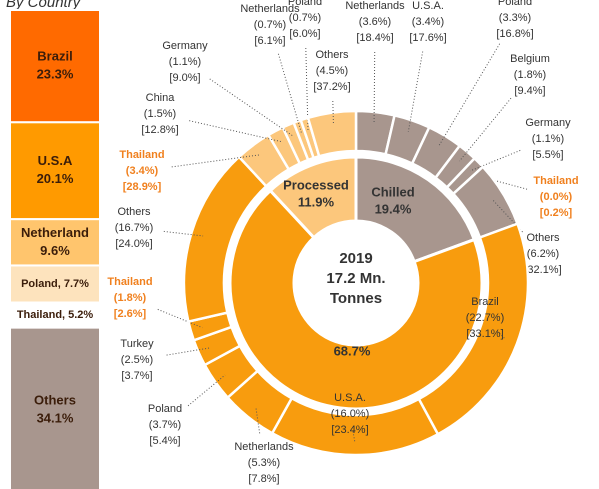 This screenshot has height=489, width=599. I want to click on category-value: 19.4%, so click(393, 208).